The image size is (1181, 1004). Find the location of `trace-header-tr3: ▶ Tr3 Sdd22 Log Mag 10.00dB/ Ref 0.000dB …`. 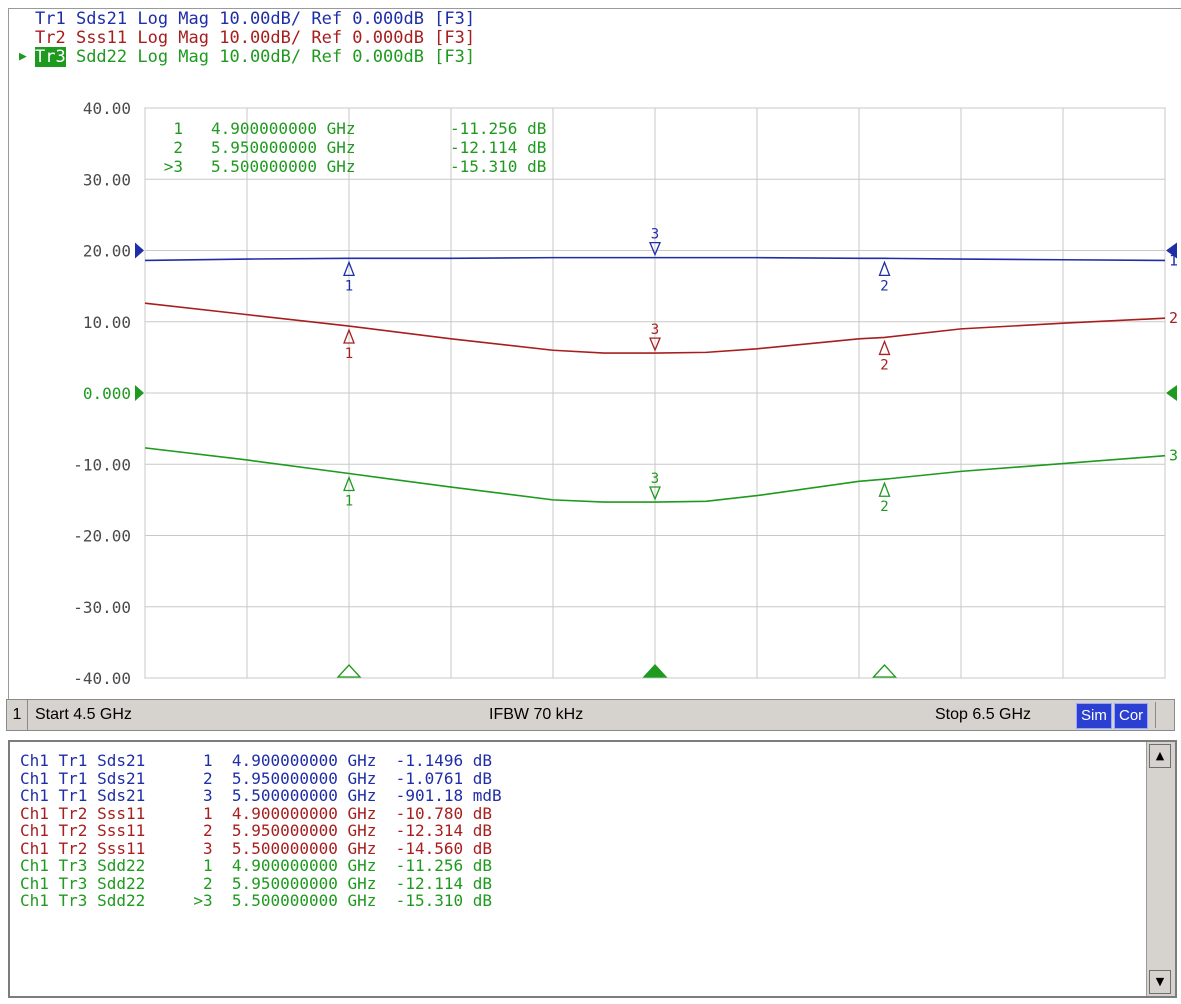

trace-header-tr3: ▶ Tr3 Sdd22 Log Mag 10.00dB/ Ref 0.000dB … is located at coordinates (247, 57).